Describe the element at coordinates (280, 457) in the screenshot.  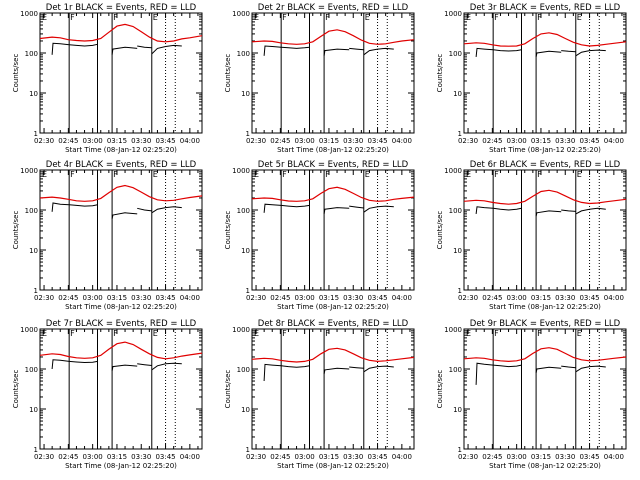
I see `x-tick-label: 02:45` at that location.